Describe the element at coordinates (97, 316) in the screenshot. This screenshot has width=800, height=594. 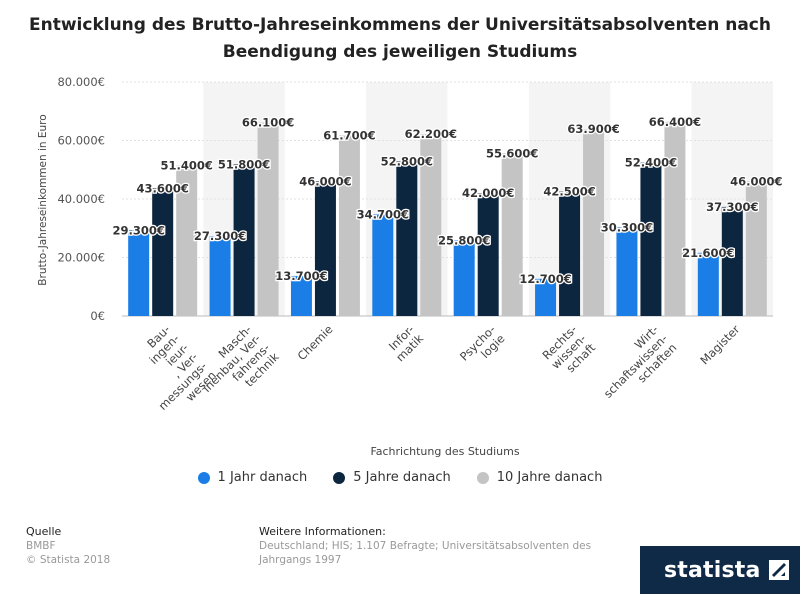
I see `y-tick-label: 0€` at that location.